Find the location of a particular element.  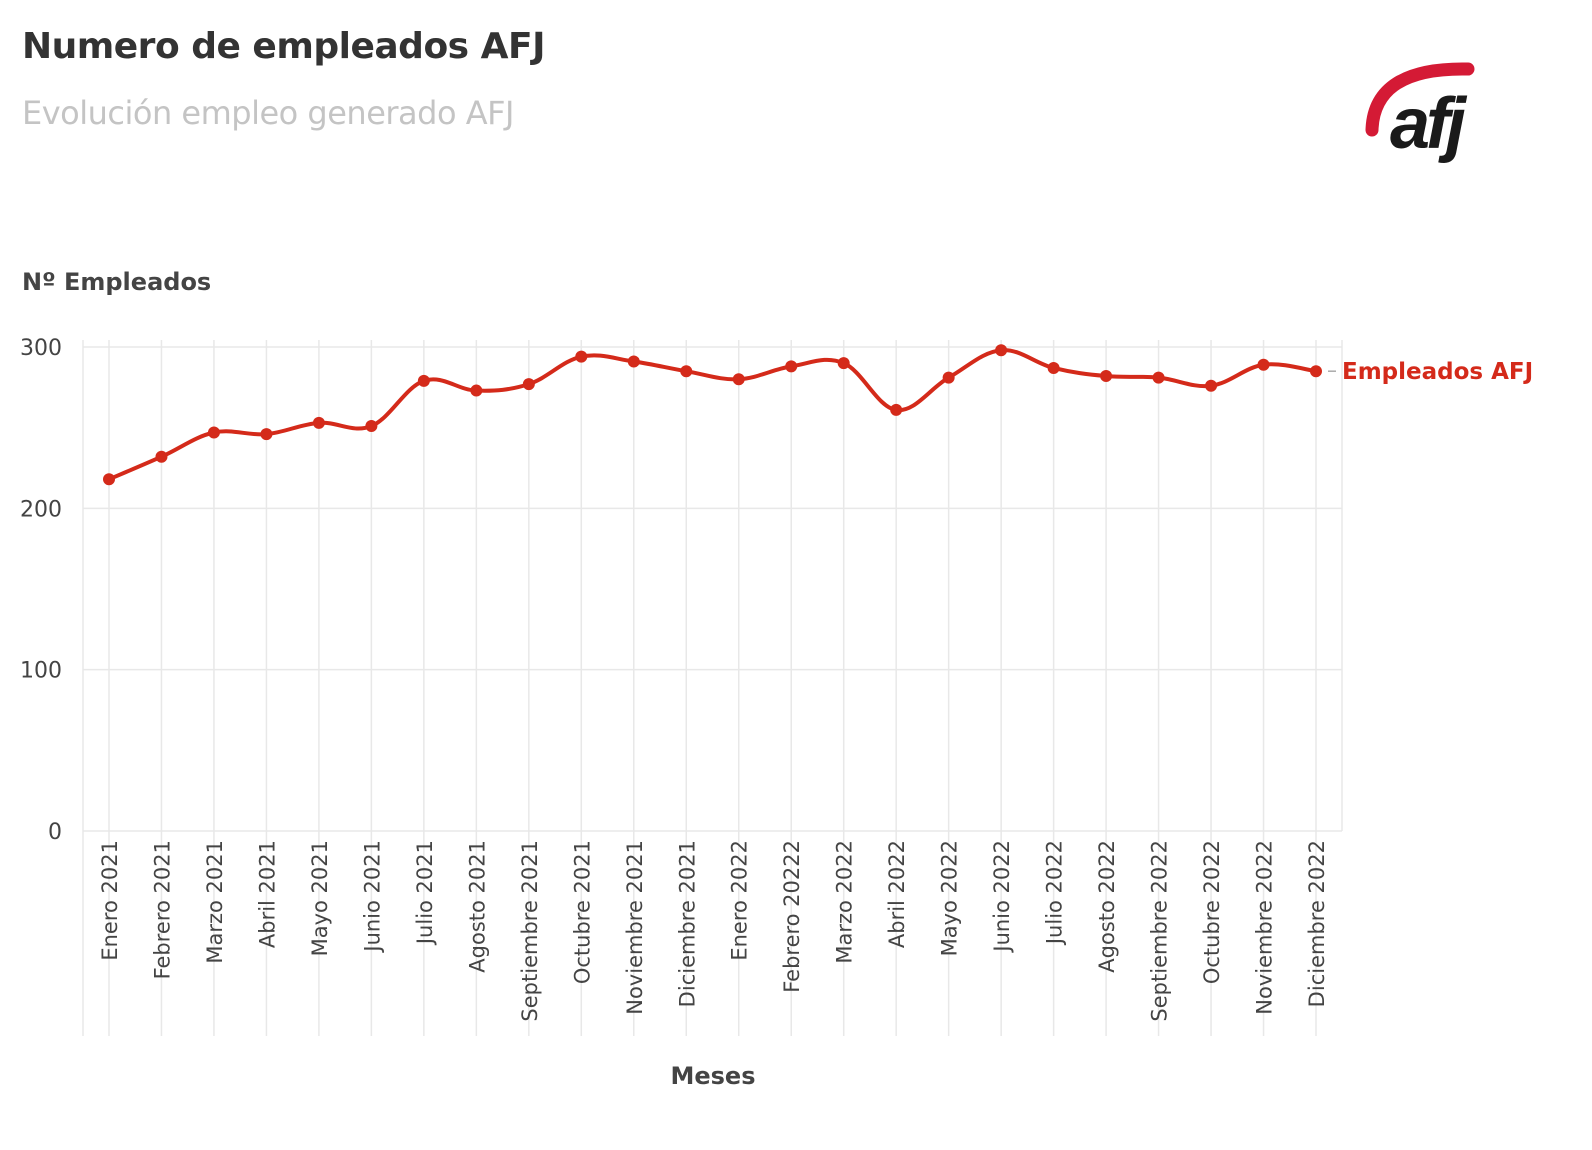

x-tick-label: Abril 2022 is located at coordinates (897, 894).